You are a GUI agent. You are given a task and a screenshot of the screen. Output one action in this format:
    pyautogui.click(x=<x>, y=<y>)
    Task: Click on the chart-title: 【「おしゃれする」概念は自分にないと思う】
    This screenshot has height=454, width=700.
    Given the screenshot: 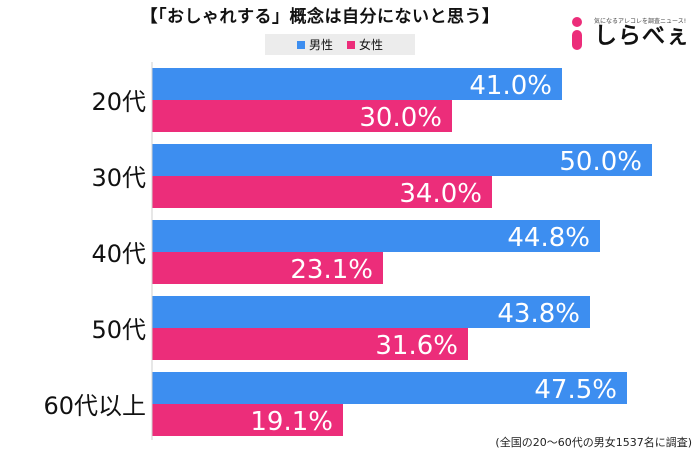 What is the action you would take?
    pyautogui.click(x=320, y=17)
    